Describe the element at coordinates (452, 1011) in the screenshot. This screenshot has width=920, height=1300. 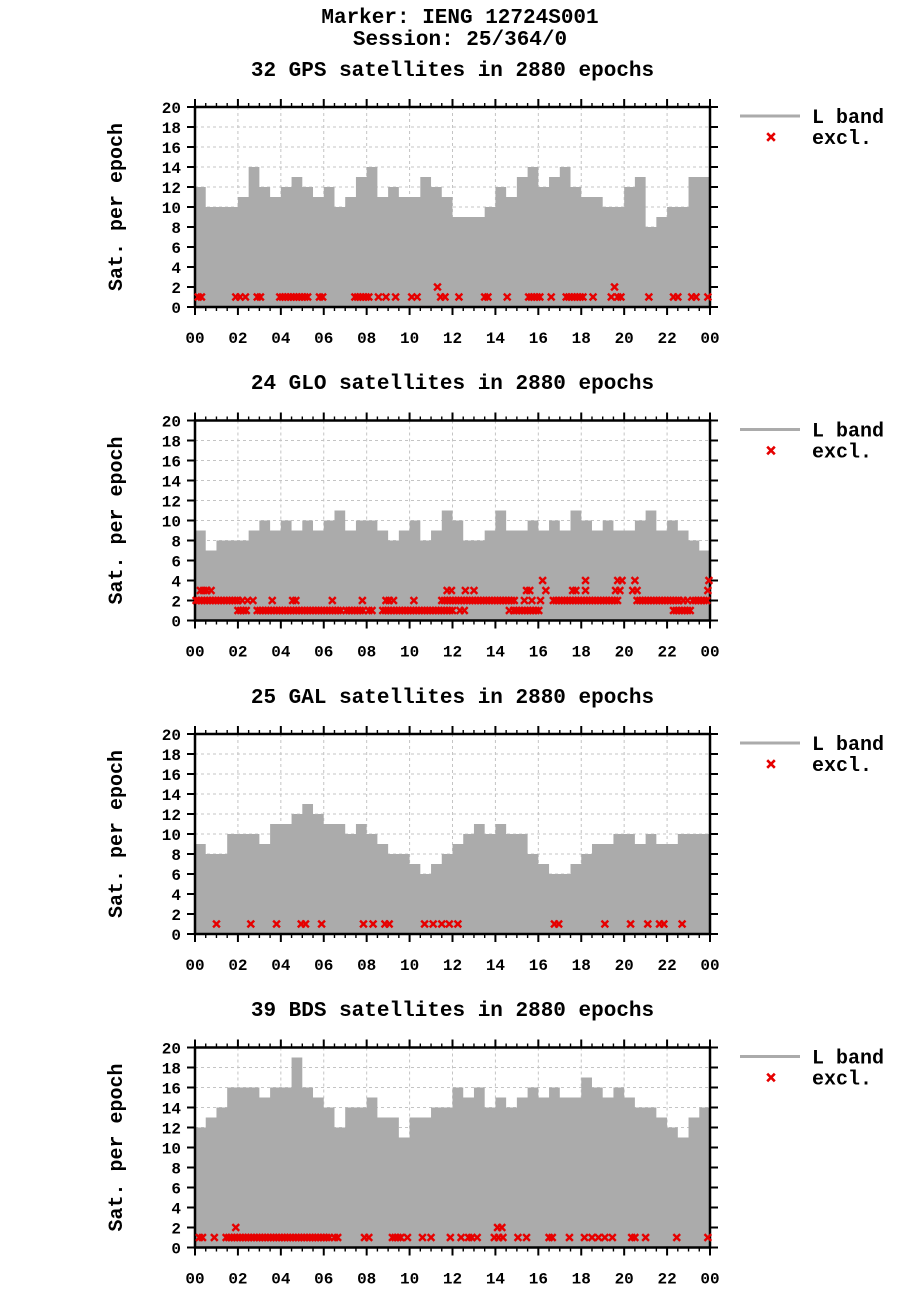
I see `subplot-title-bds: 39 BDS satellites in 2880 epochs` at that location.